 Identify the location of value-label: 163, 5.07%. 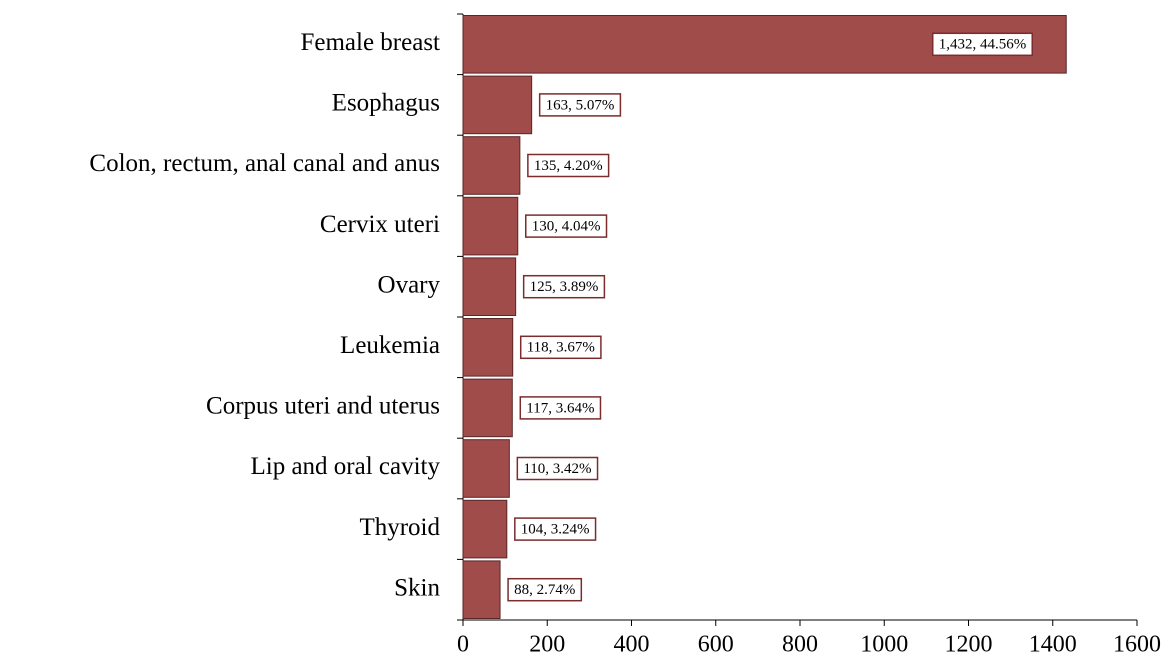
(580, 105).